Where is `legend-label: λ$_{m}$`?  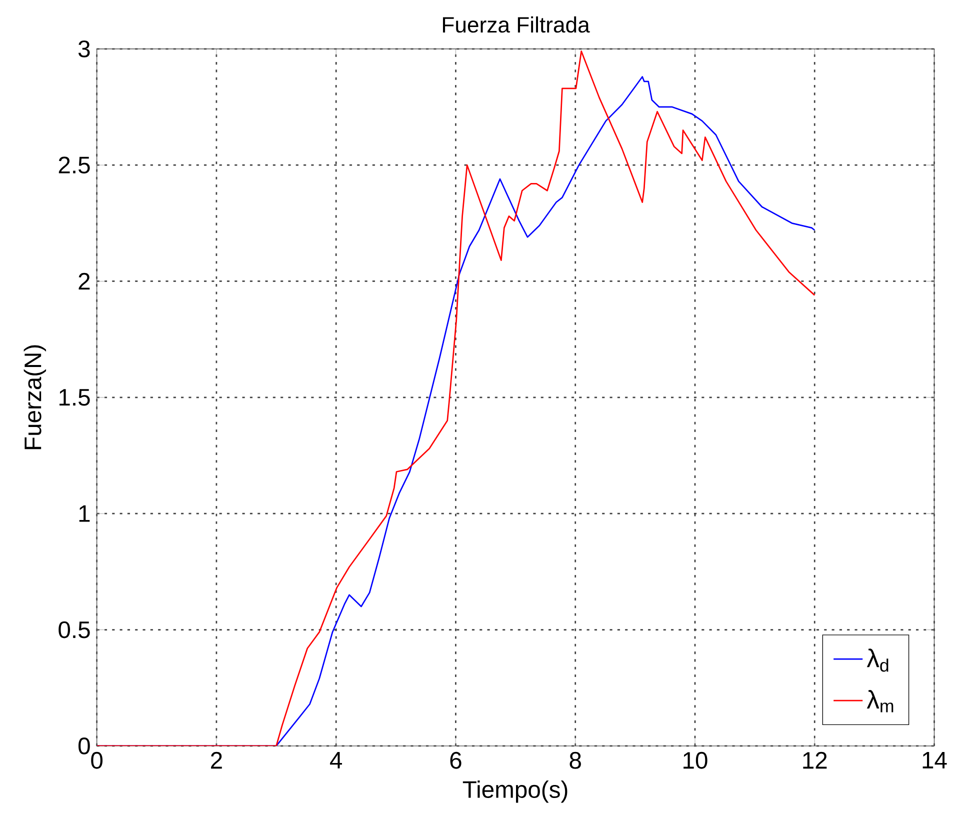
legend-label: λ$_{m}$ is located at coordinates (880, 701).